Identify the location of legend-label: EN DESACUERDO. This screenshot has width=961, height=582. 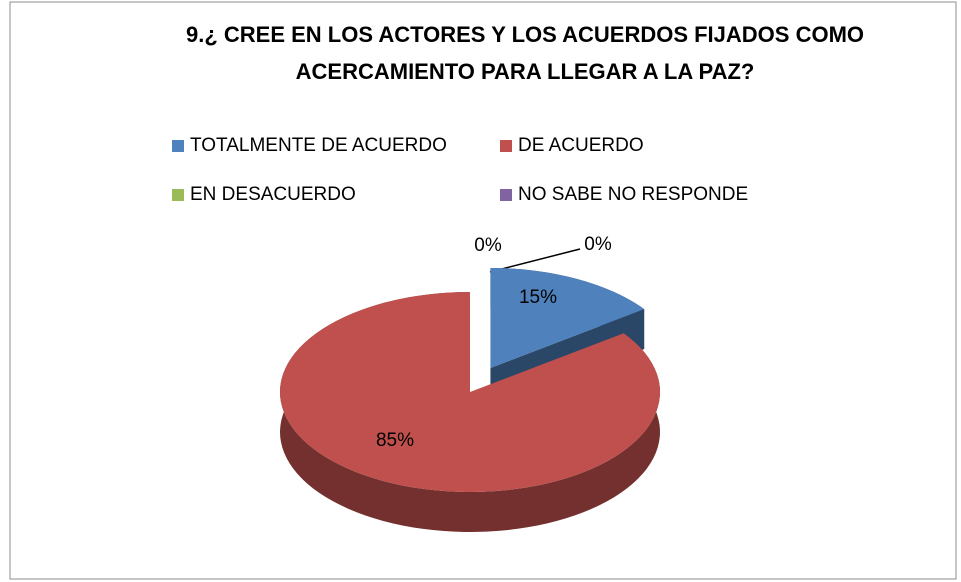
(273, 194).